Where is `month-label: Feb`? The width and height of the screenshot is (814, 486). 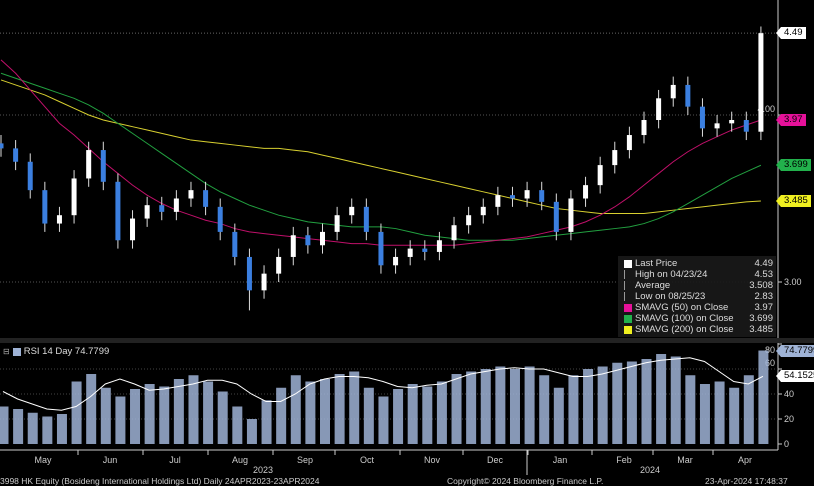
month-label: Feb is located at coordinates (624, 460).